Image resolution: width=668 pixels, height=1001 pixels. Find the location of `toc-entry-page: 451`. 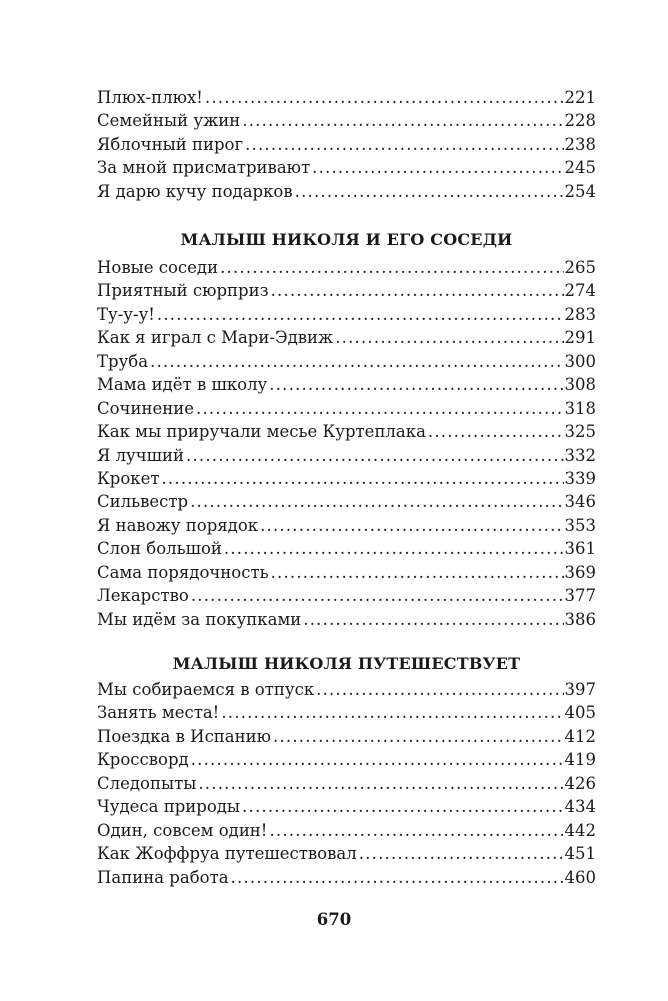

toc-entry-page: 451 is located at coordinates (580, 854).